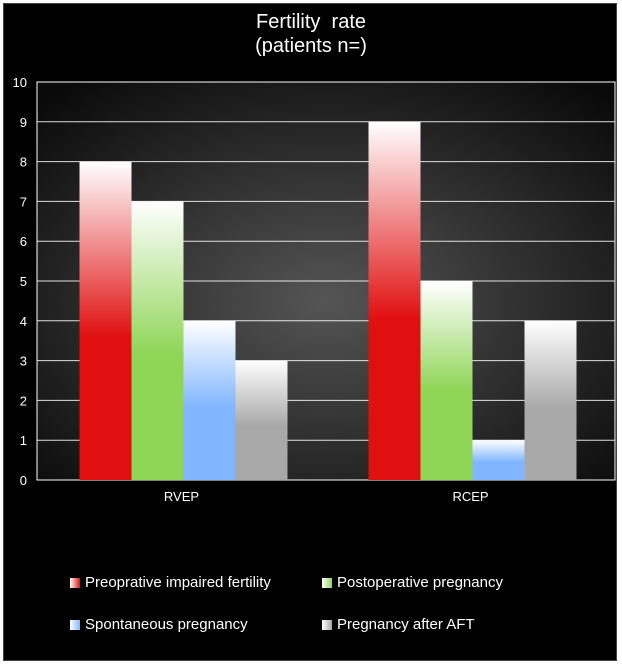 The width and height of the screenshot is (622, 666). I want to click on y-tick-label: 9, so click(23, 122).